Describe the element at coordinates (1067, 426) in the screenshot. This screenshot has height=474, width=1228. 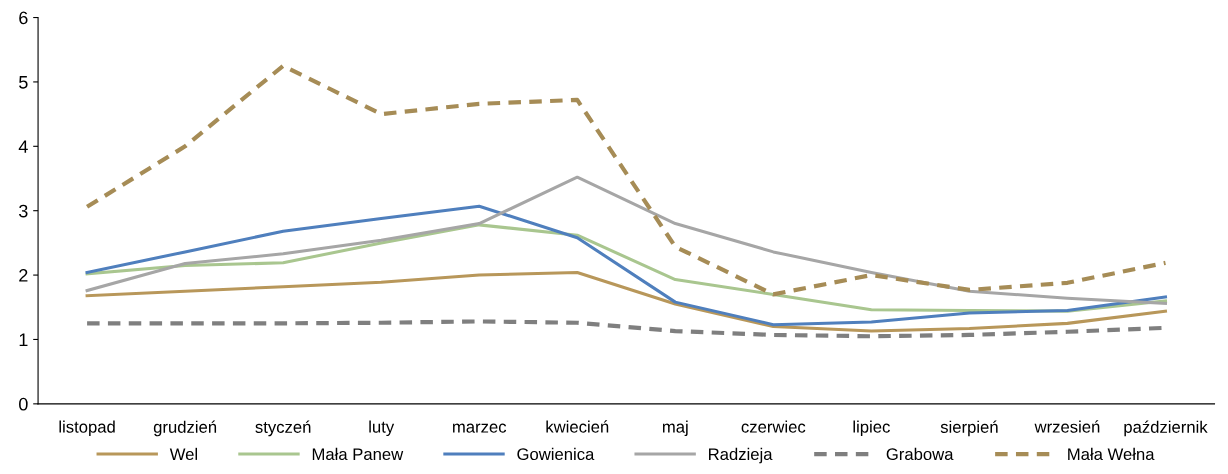
I see `x-tick-label: wrzesień` at that location.